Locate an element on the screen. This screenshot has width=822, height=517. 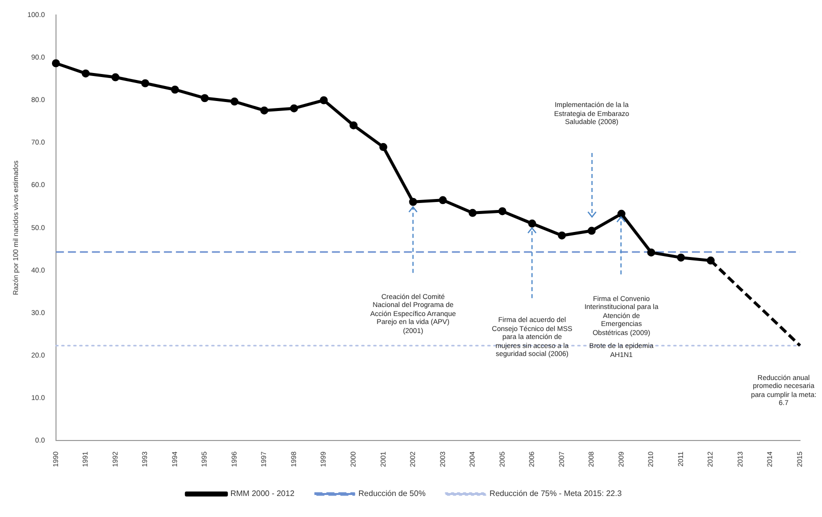
legend-label: Reducción de 75% - Meta 2015: 22.3 is located at coordinates (556, 493).